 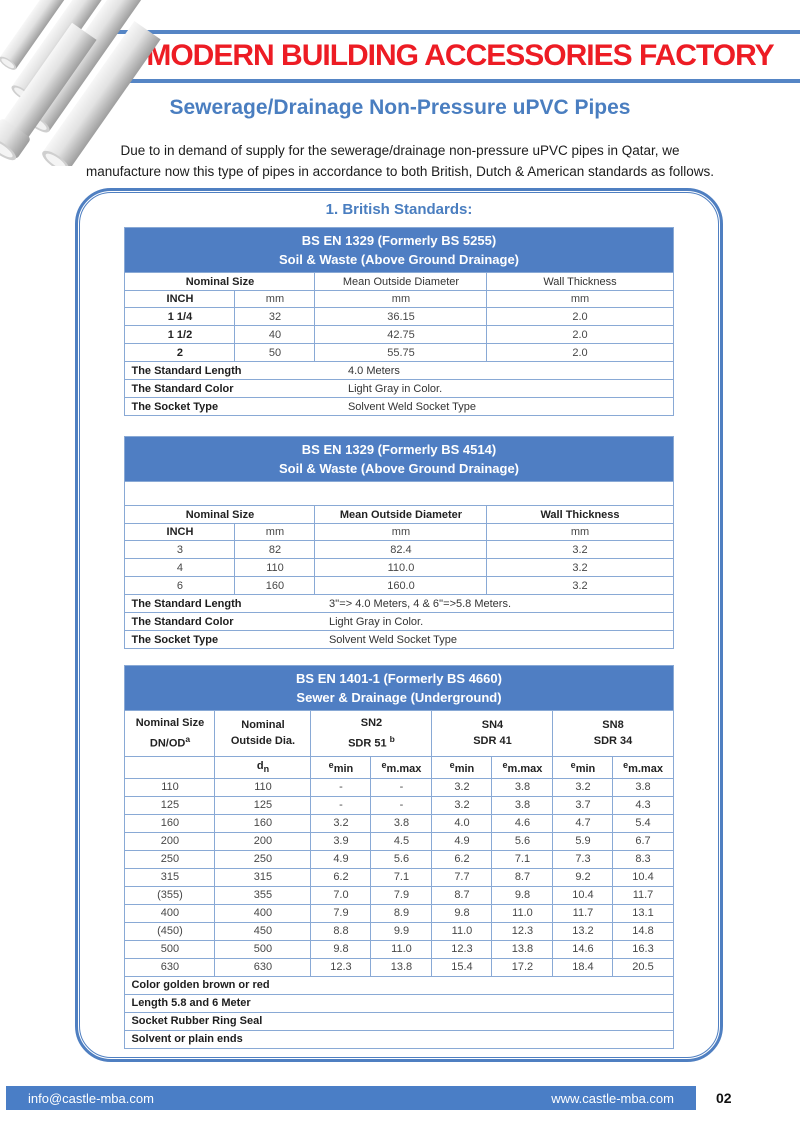 I want to click on column-header: Nominal Size, so click(x=220, y=281).